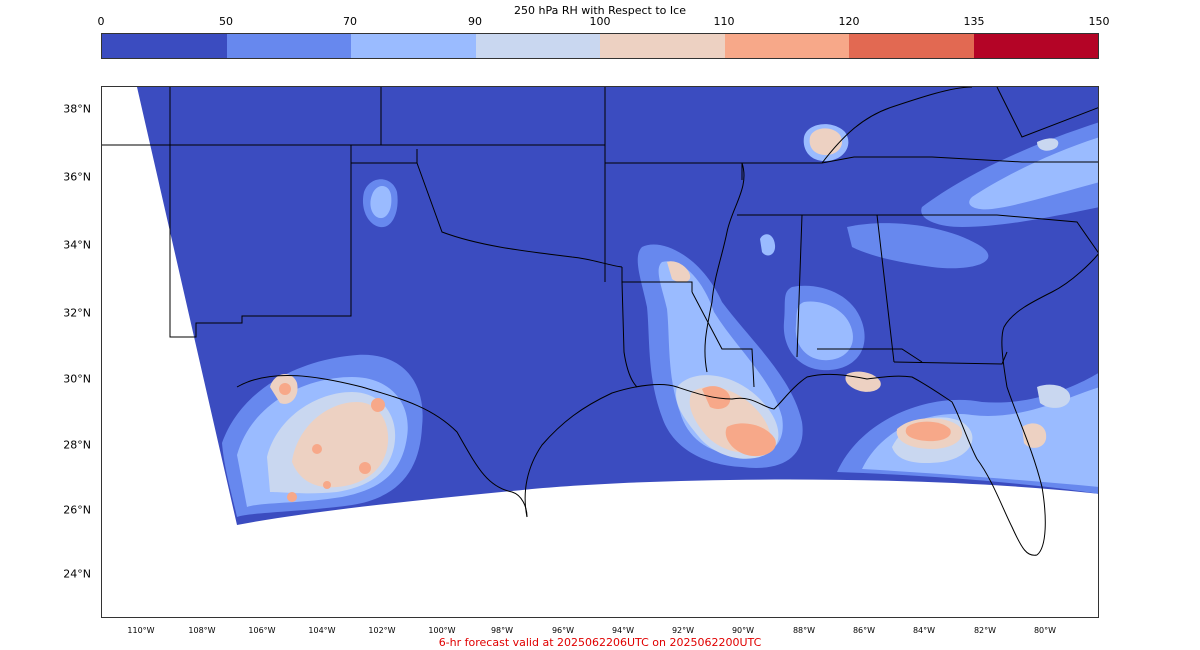 The image size is (1200, 650). Describe the element at coordinates (322, 630) in the screenshot. I see `longitude-label: 104°W` at that location.